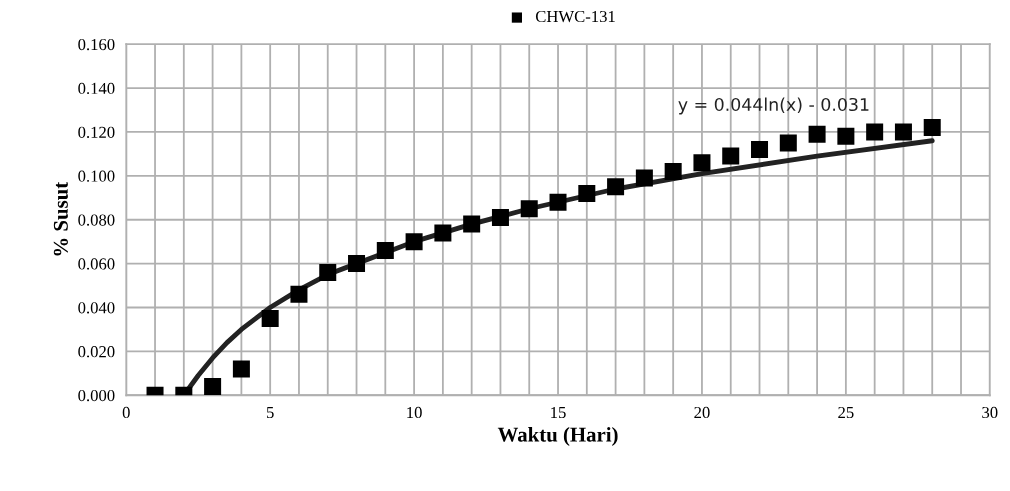 This screenshot has width=1010, height=491. Describe the element at coordinates (558, 412) in the screenshot. I see `x-tick-label: 15` at that location.